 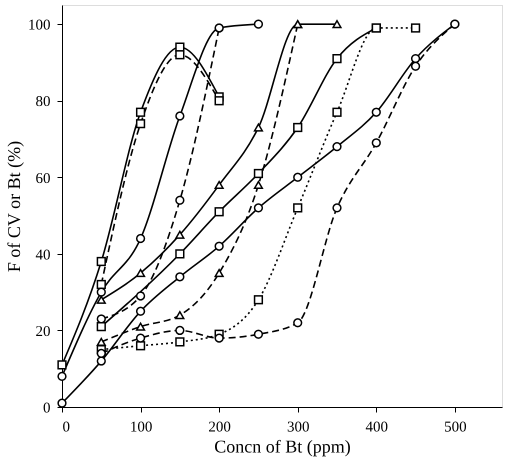 I want to click on x-tick-label: 200, so click(x=219, y=428).